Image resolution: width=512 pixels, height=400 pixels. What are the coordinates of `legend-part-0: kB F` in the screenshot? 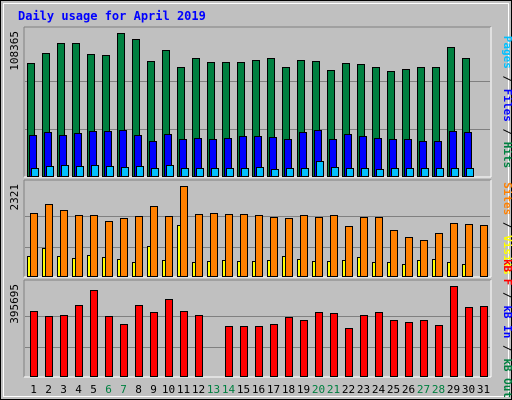 It's located at (506, 272).